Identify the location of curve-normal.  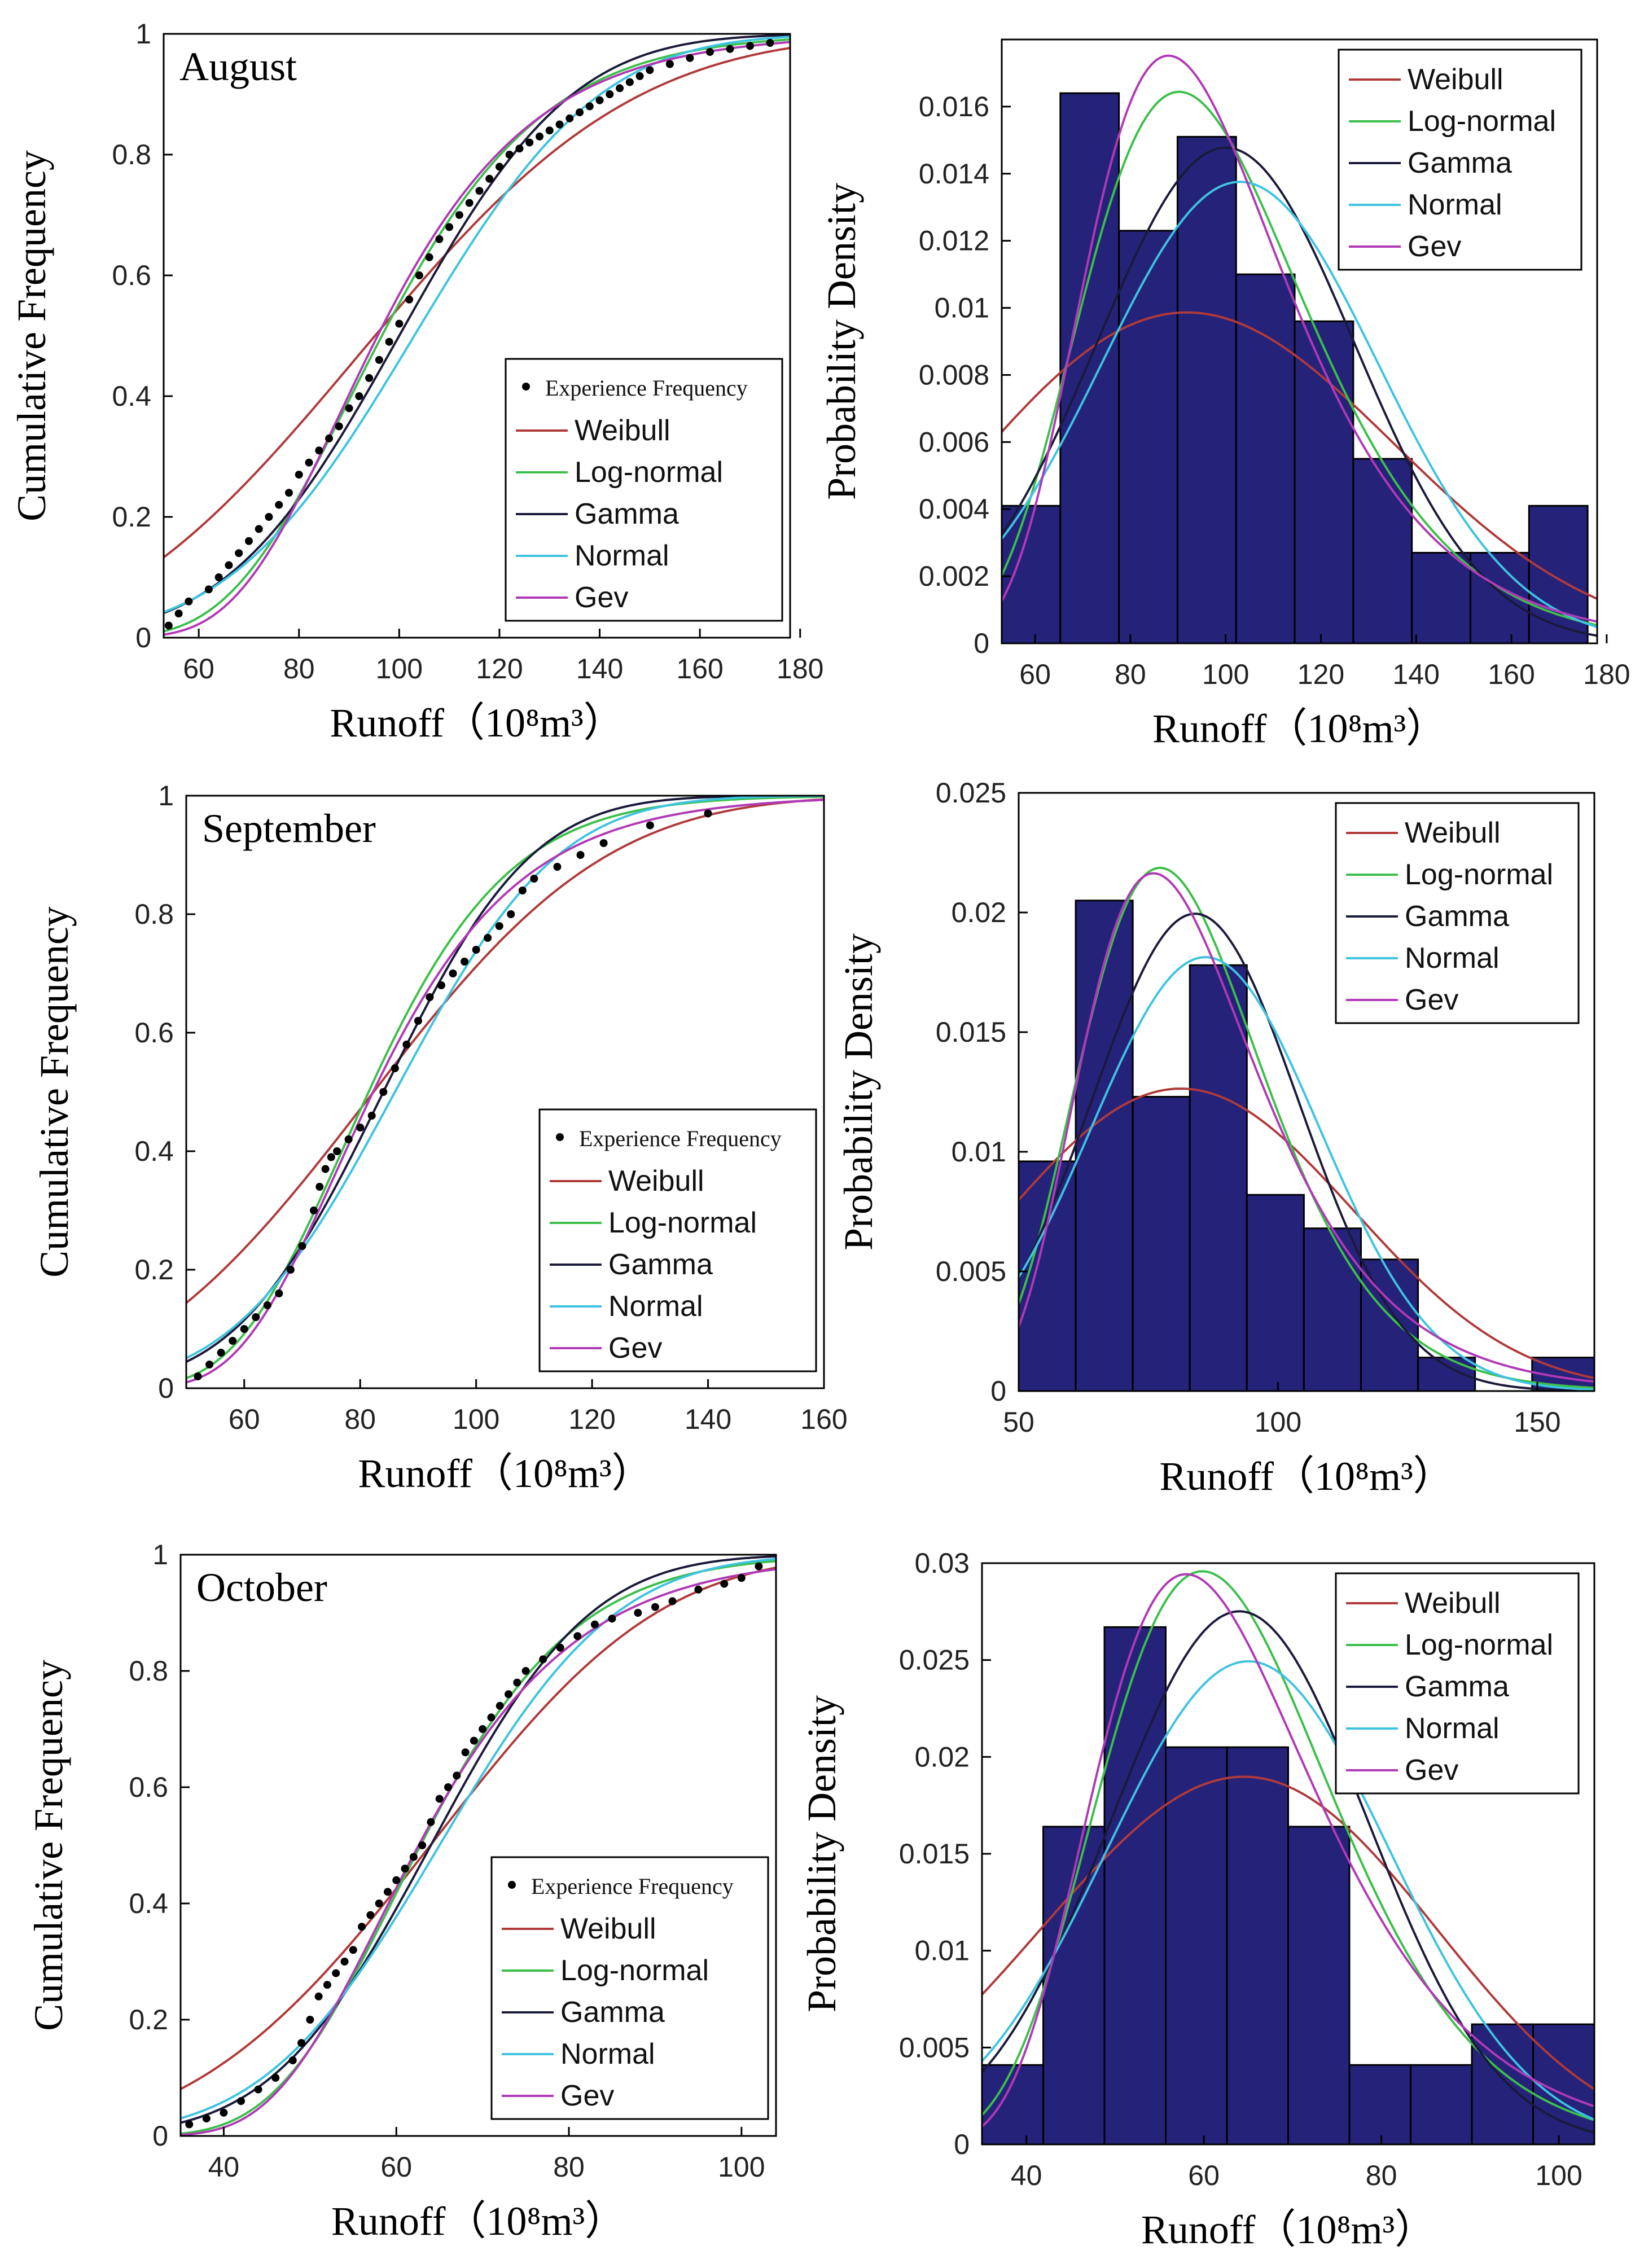
(477, 324).